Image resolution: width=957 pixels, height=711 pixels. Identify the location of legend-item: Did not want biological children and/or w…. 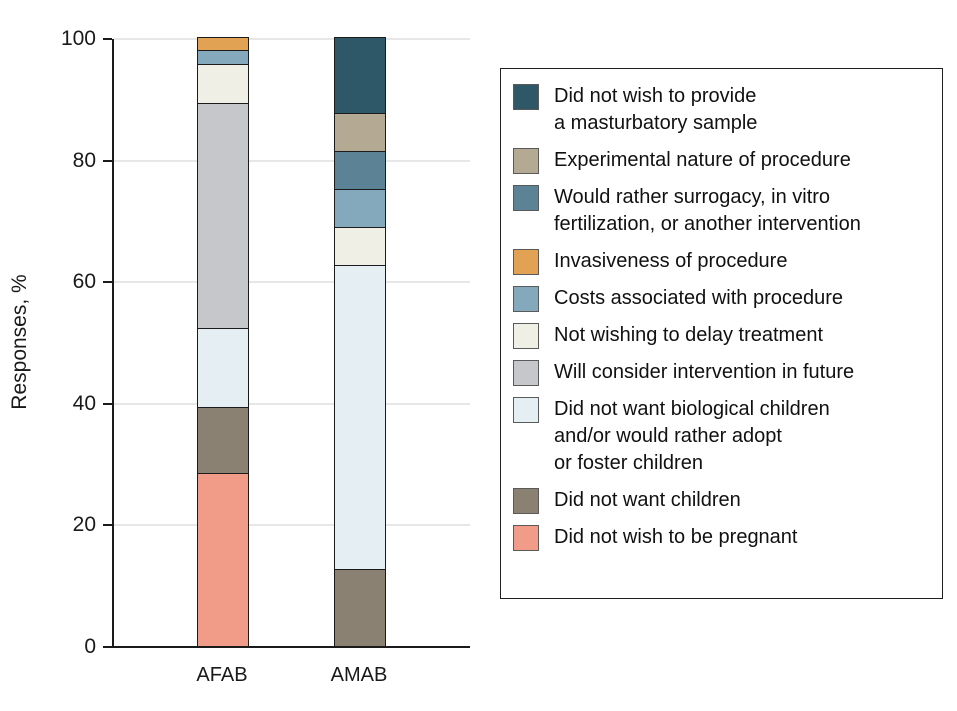
(721, 436).